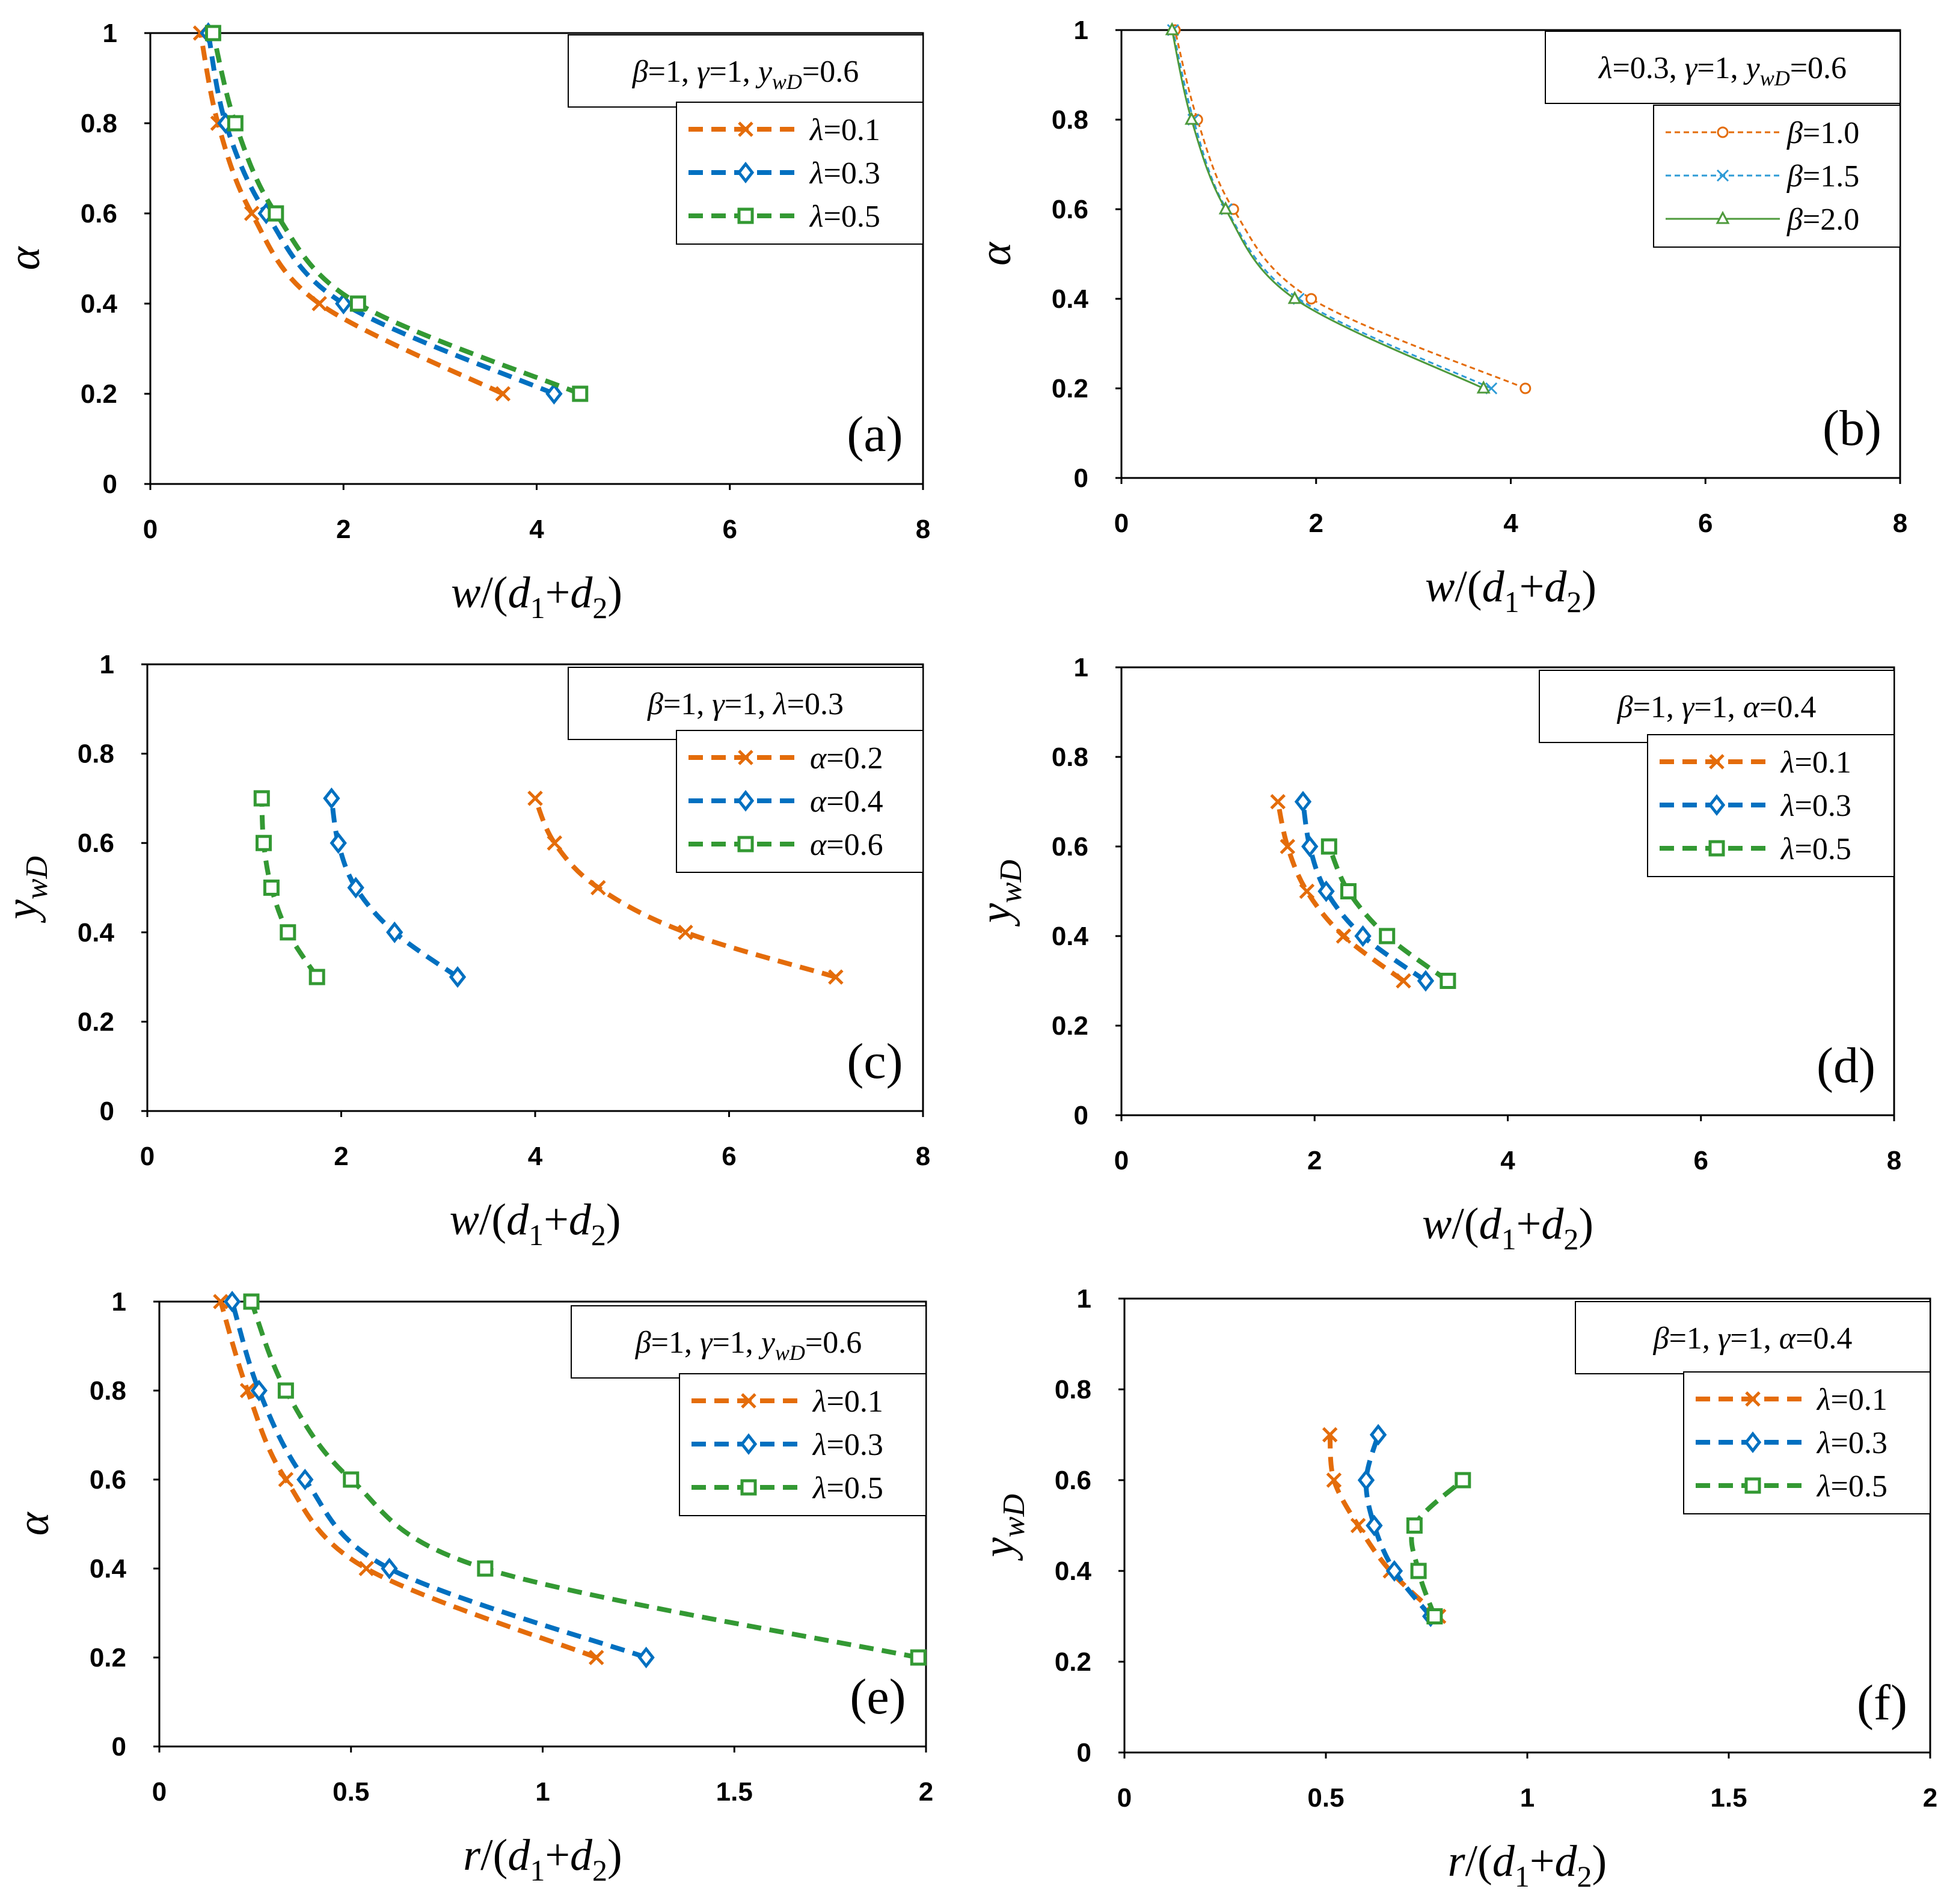 The height and width of the screenshot is (1904, 1938). I want to click on y-tick-label: 0.4, so click(1070, 936).